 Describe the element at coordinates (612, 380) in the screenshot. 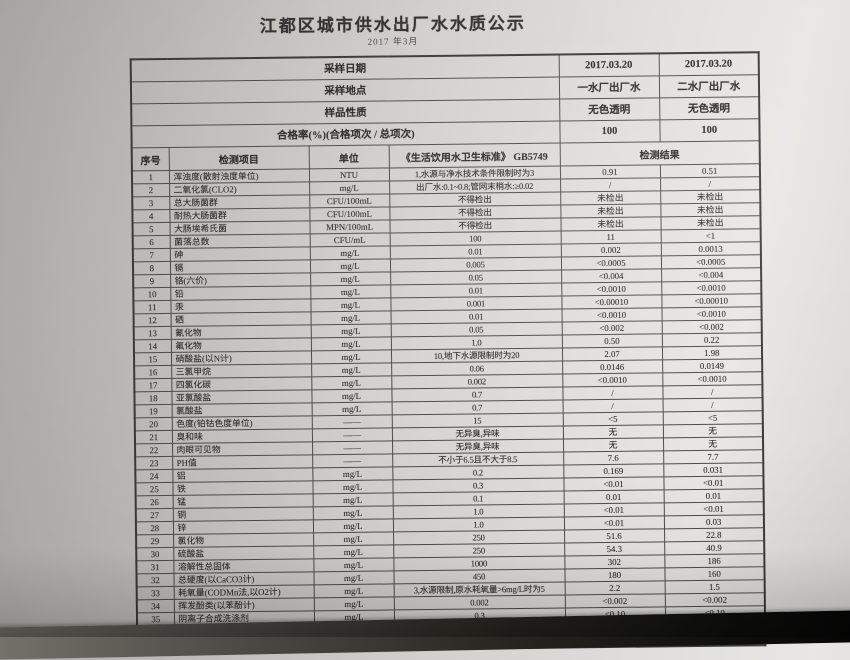

I see `cell-result-plant1: <0.0010` at that location.